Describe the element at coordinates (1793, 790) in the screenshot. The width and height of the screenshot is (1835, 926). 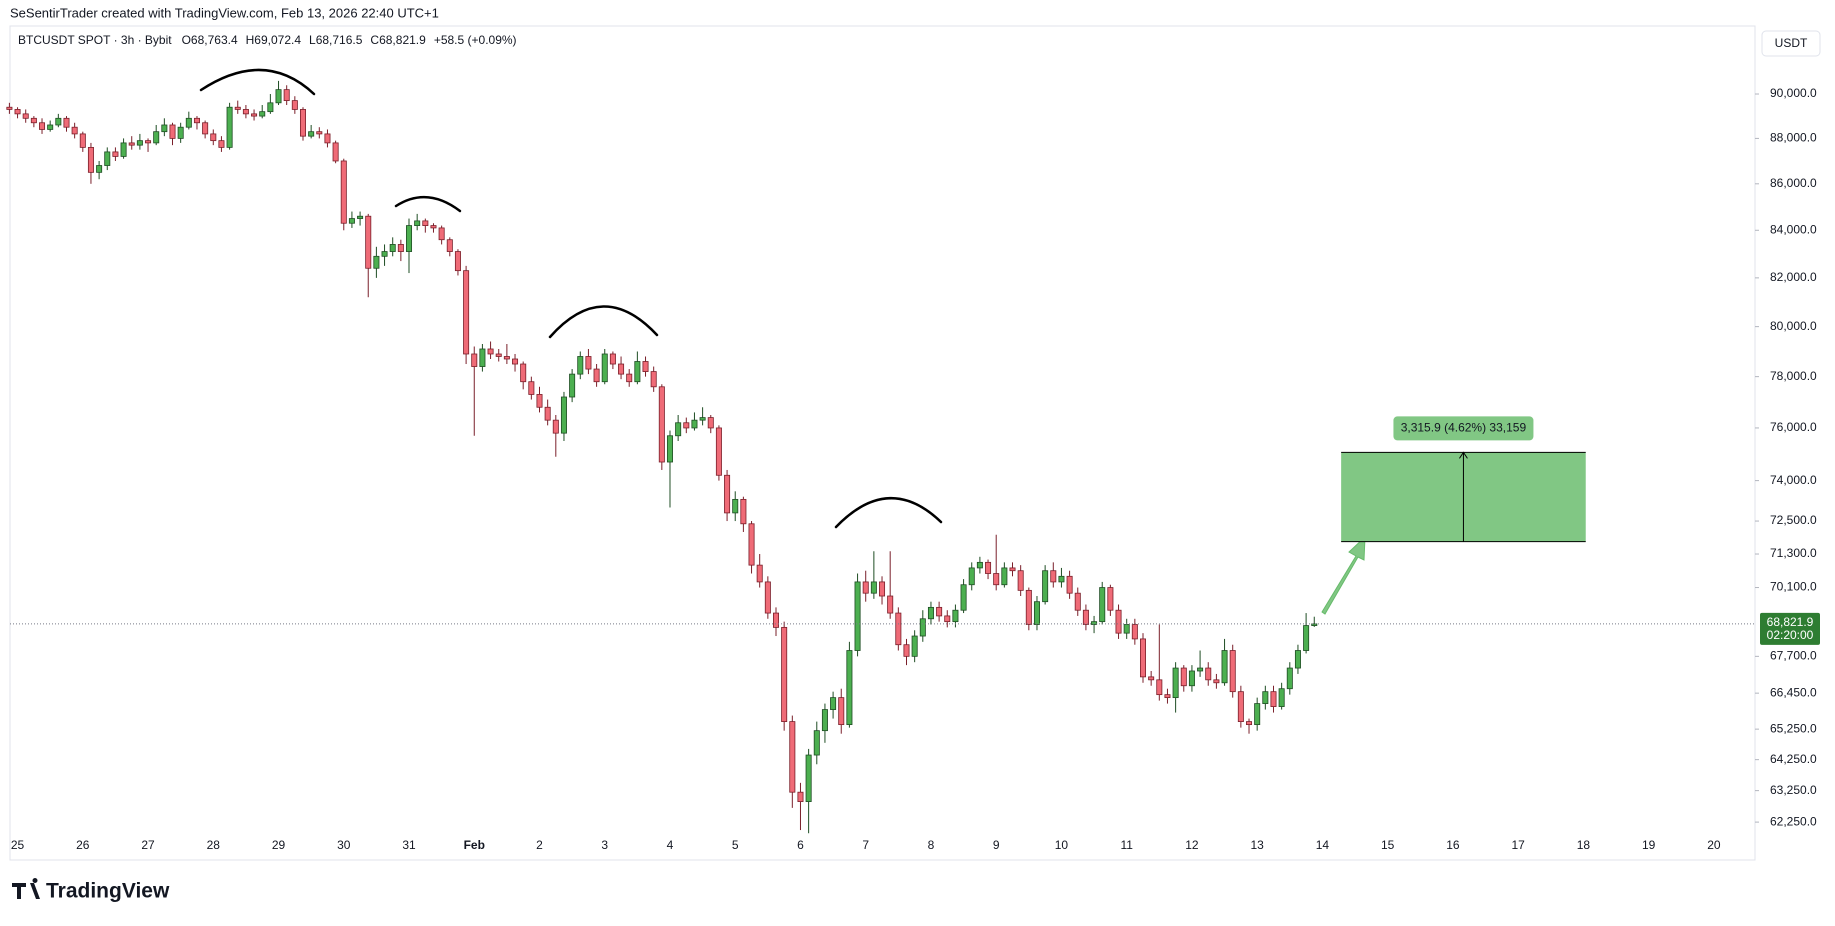
I see `y-tick-label: 63,250.0` at that location.